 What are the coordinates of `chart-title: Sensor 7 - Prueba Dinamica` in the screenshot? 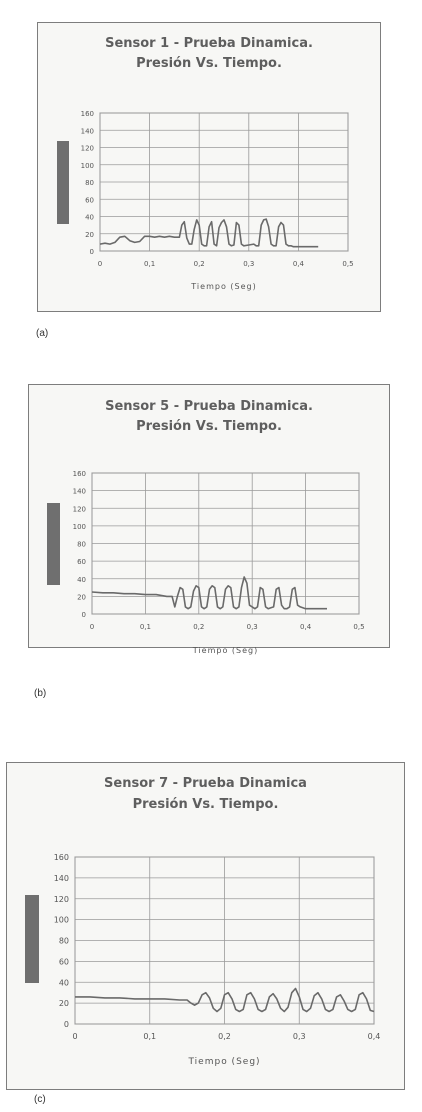 It's located at (205, 783).